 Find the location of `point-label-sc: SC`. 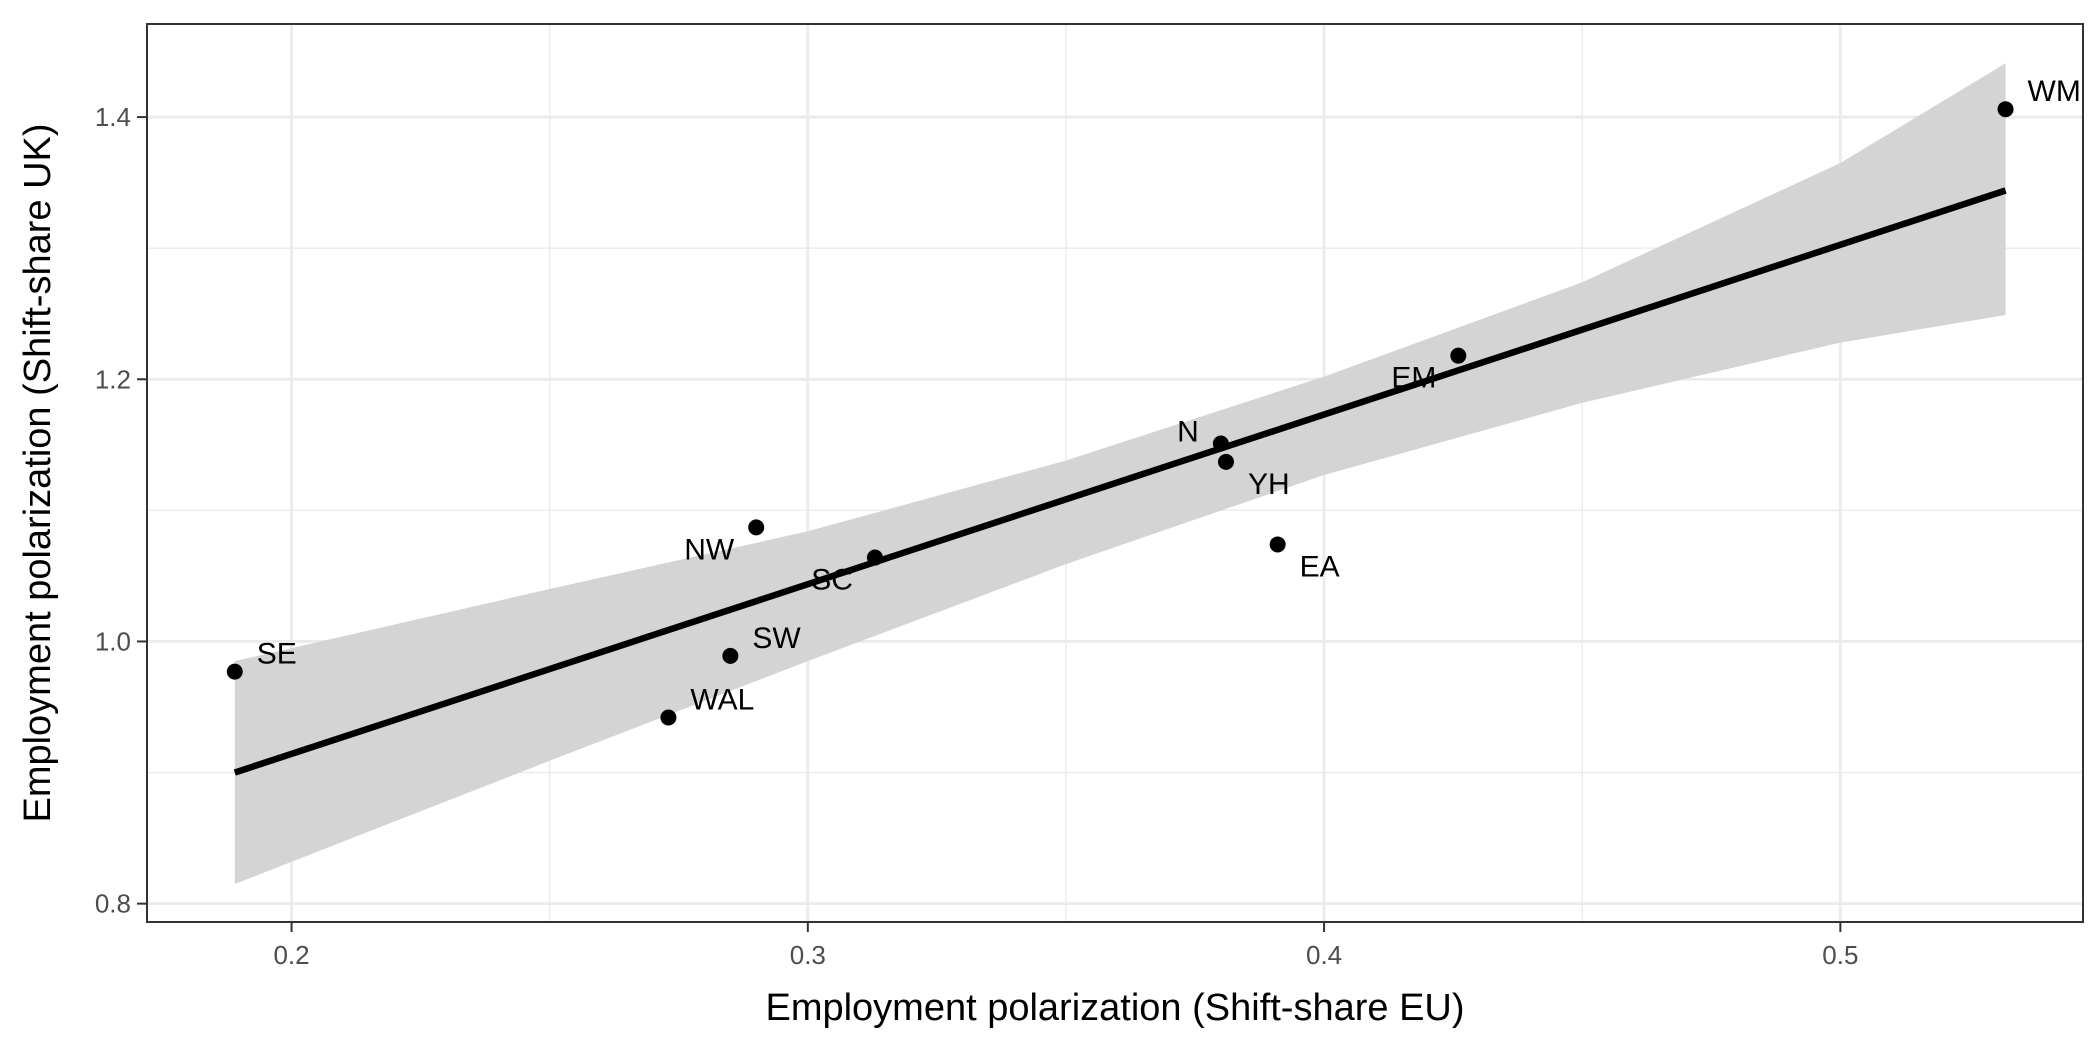

point-label-sc: SC is located at coordinates (832, 580).